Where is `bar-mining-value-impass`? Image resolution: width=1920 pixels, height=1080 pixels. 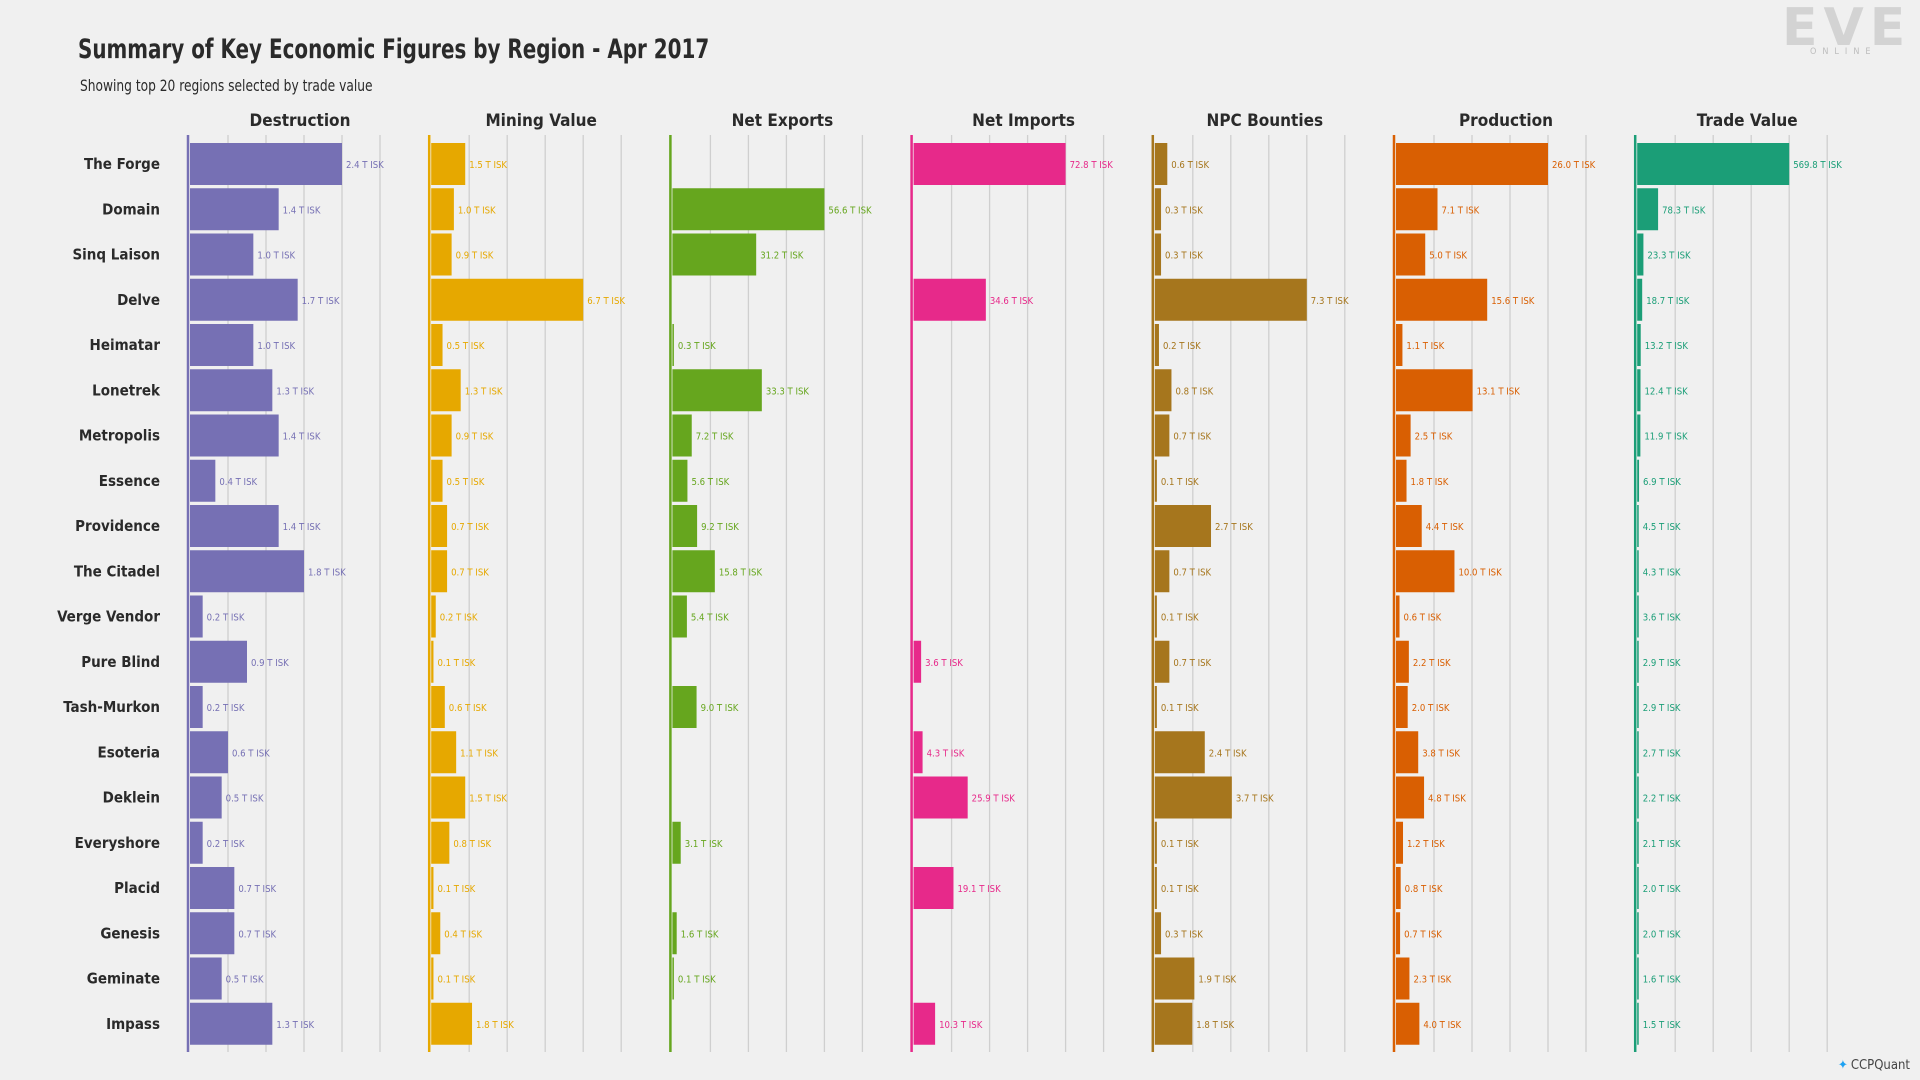 bar-mining-value-impass is located at coordinates (452, 1023).